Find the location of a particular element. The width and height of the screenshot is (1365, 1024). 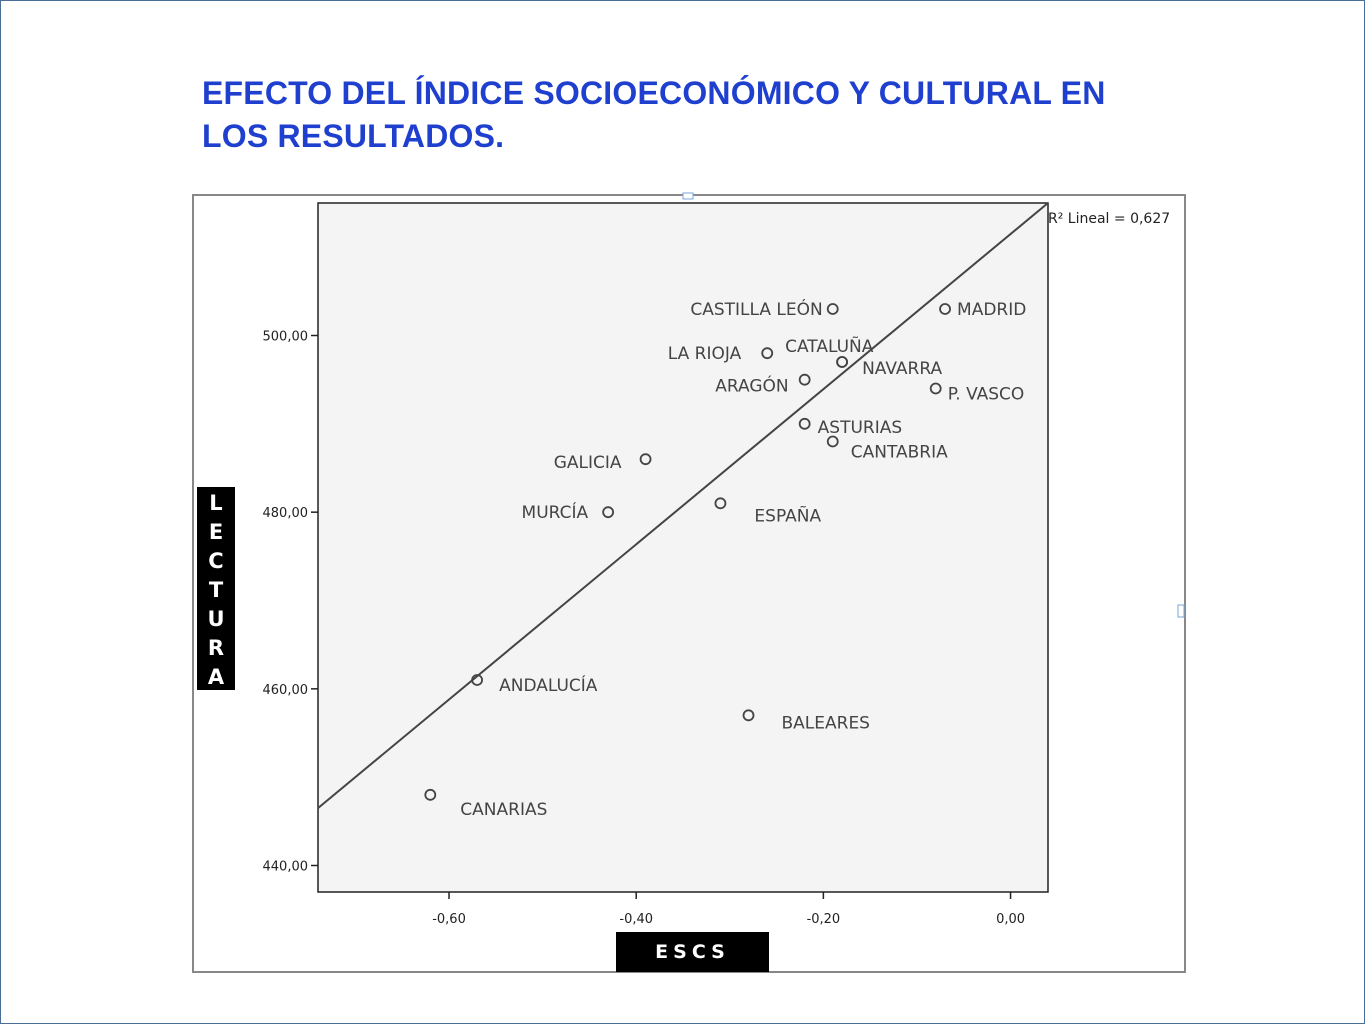

point-label-asturias: ASTURIAS is located at coordinates (860, 428).